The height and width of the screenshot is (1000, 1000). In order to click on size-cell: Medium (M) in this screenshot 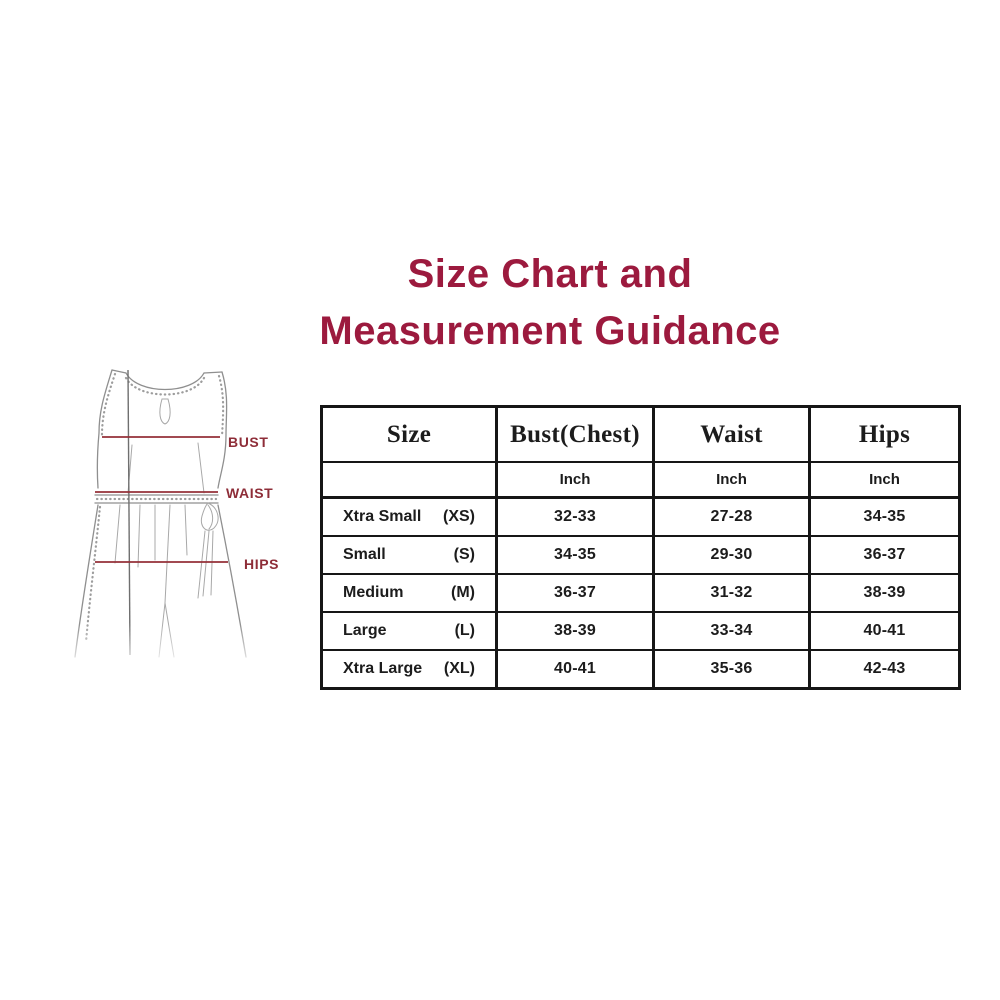, I will do `click(409, 593)`.